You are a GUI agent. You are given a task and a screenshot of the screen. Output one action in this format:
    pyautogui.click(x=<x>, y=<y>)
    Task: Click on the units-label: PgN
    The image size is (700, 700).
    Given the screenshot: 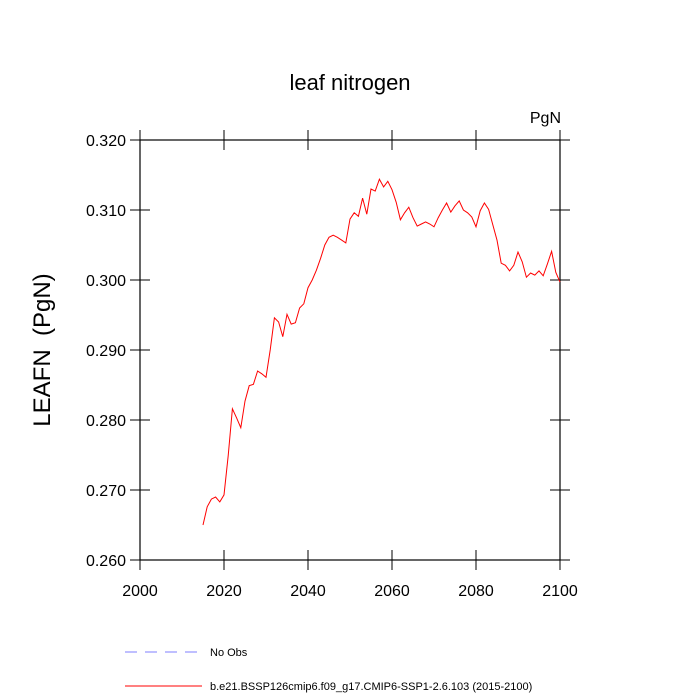 What is the action you would take?
    pyautogui.click(x=545, y=118)
    